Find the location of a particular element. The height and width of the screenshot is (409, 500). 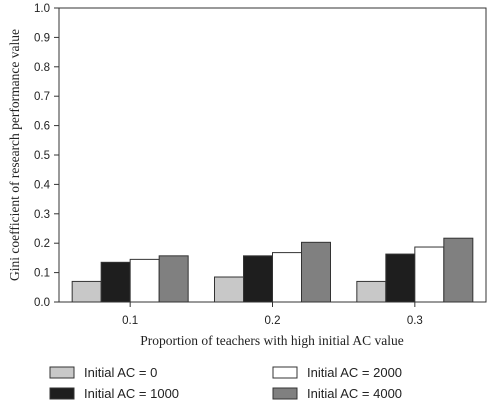

y-axis: 0.0 0.1 0.2 0.3 0.4 0.5 0.6 0.7 0.8 0.9 1.0 is located at coordinates (46, 156).